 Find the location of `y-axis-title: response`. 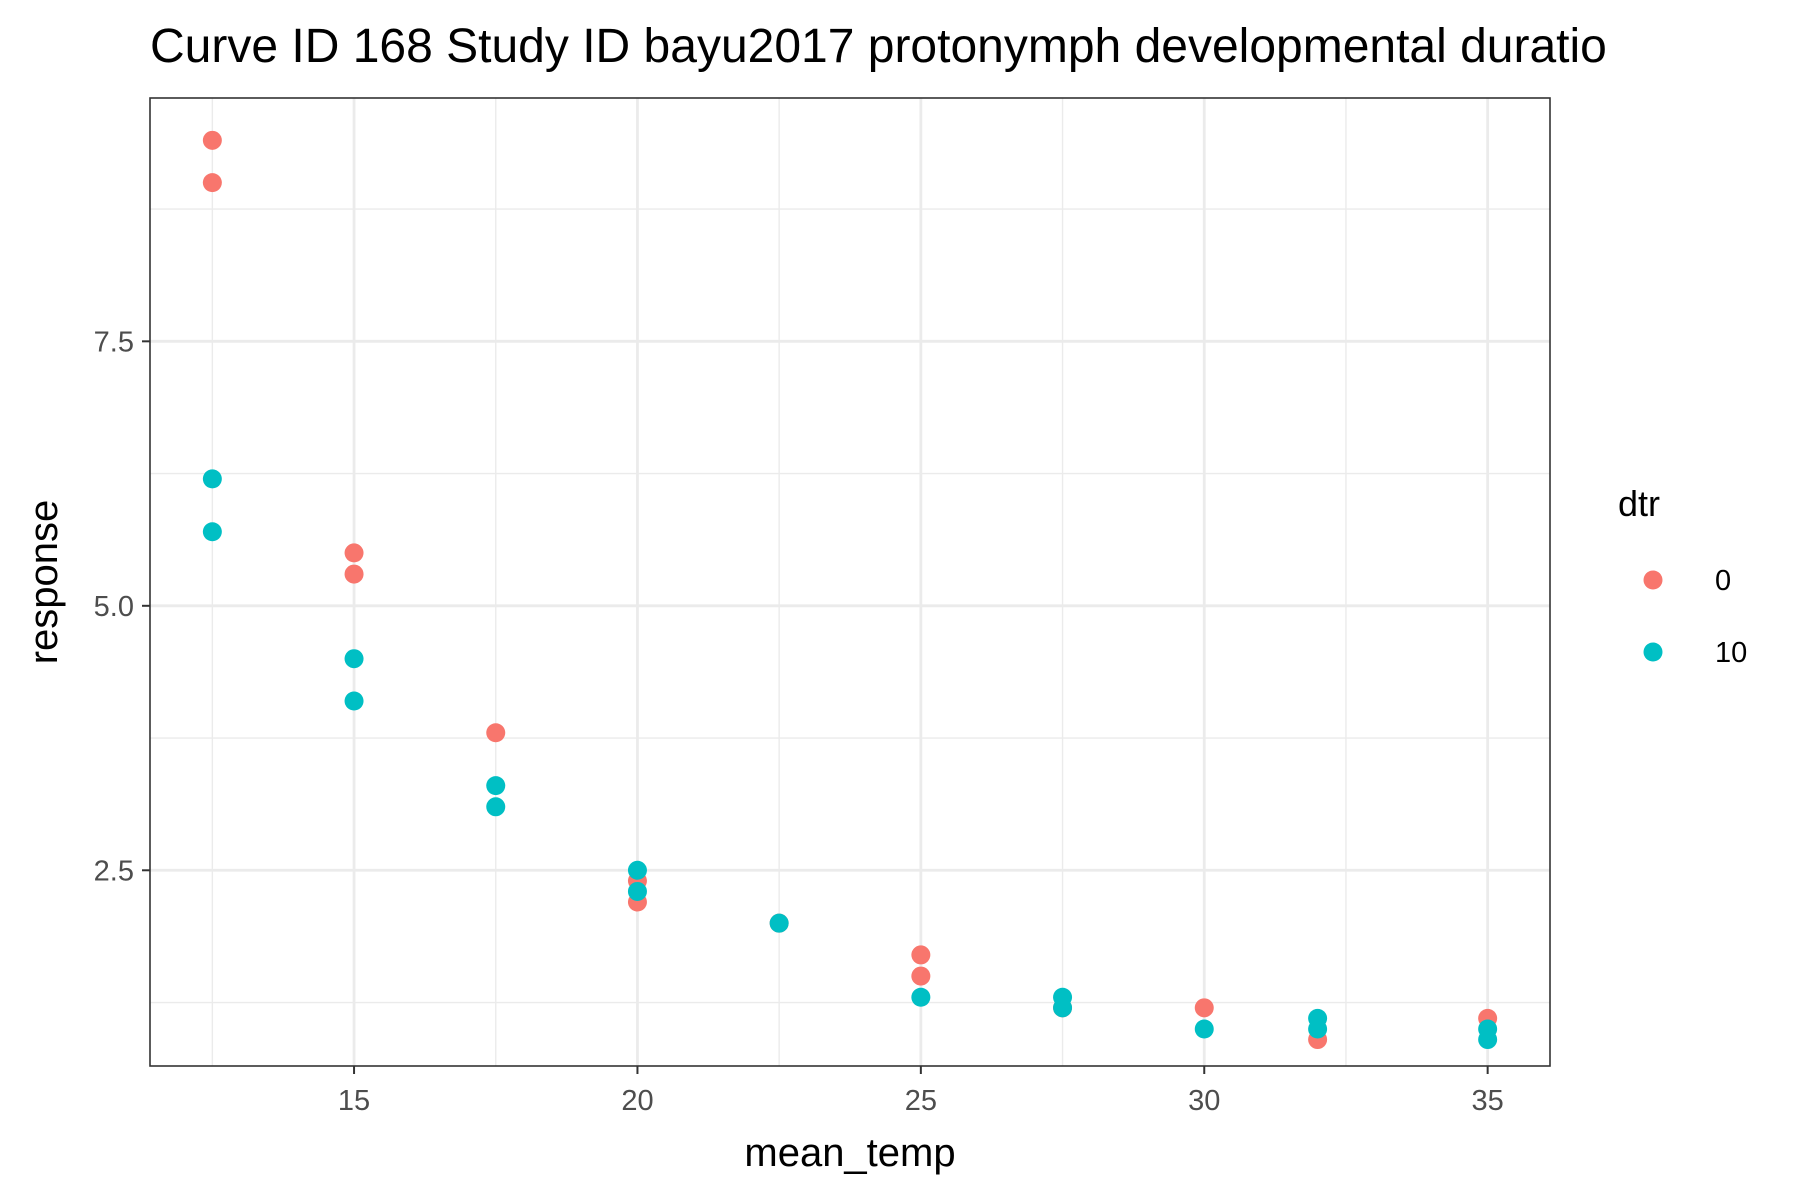

y-axis-title: response is located at coordinates (44, 582).